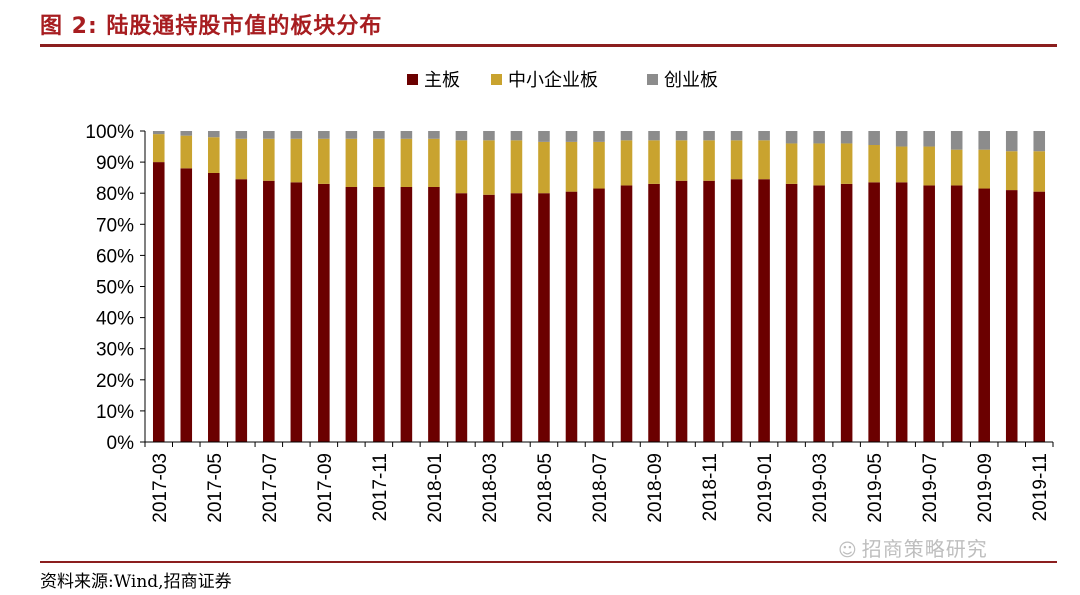 The image size is (1080, 595). What do you see at coordinates (553, 80) in the screenshot?
I see `legend-label-2: 中小企业板` at bounding box center [553, 80].